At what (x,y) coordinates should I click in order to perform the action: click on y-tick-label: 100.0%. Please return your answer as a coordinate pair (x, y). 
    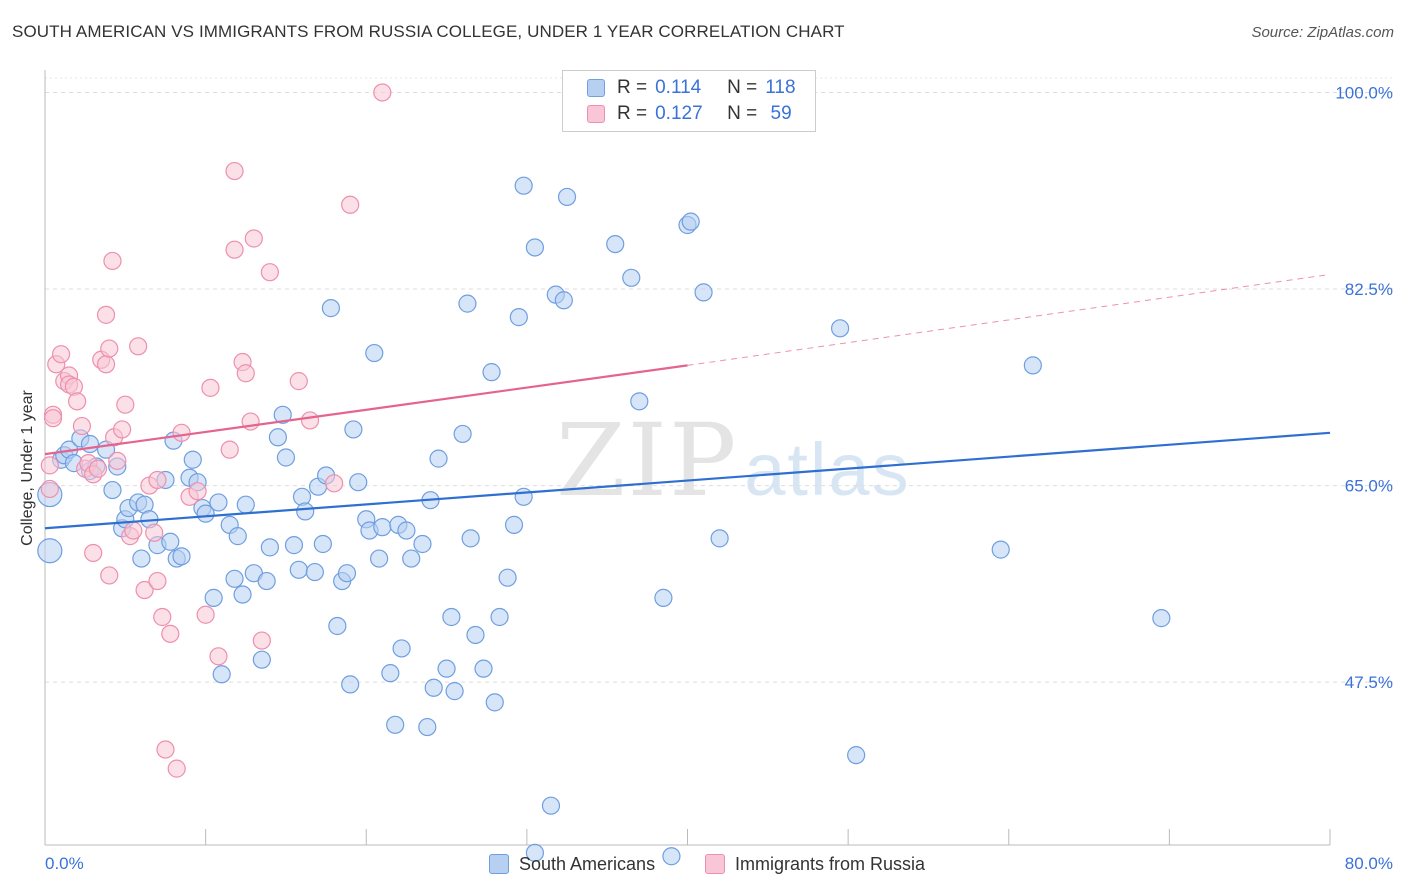
    Looking at the image, I should click on (1364, 92).